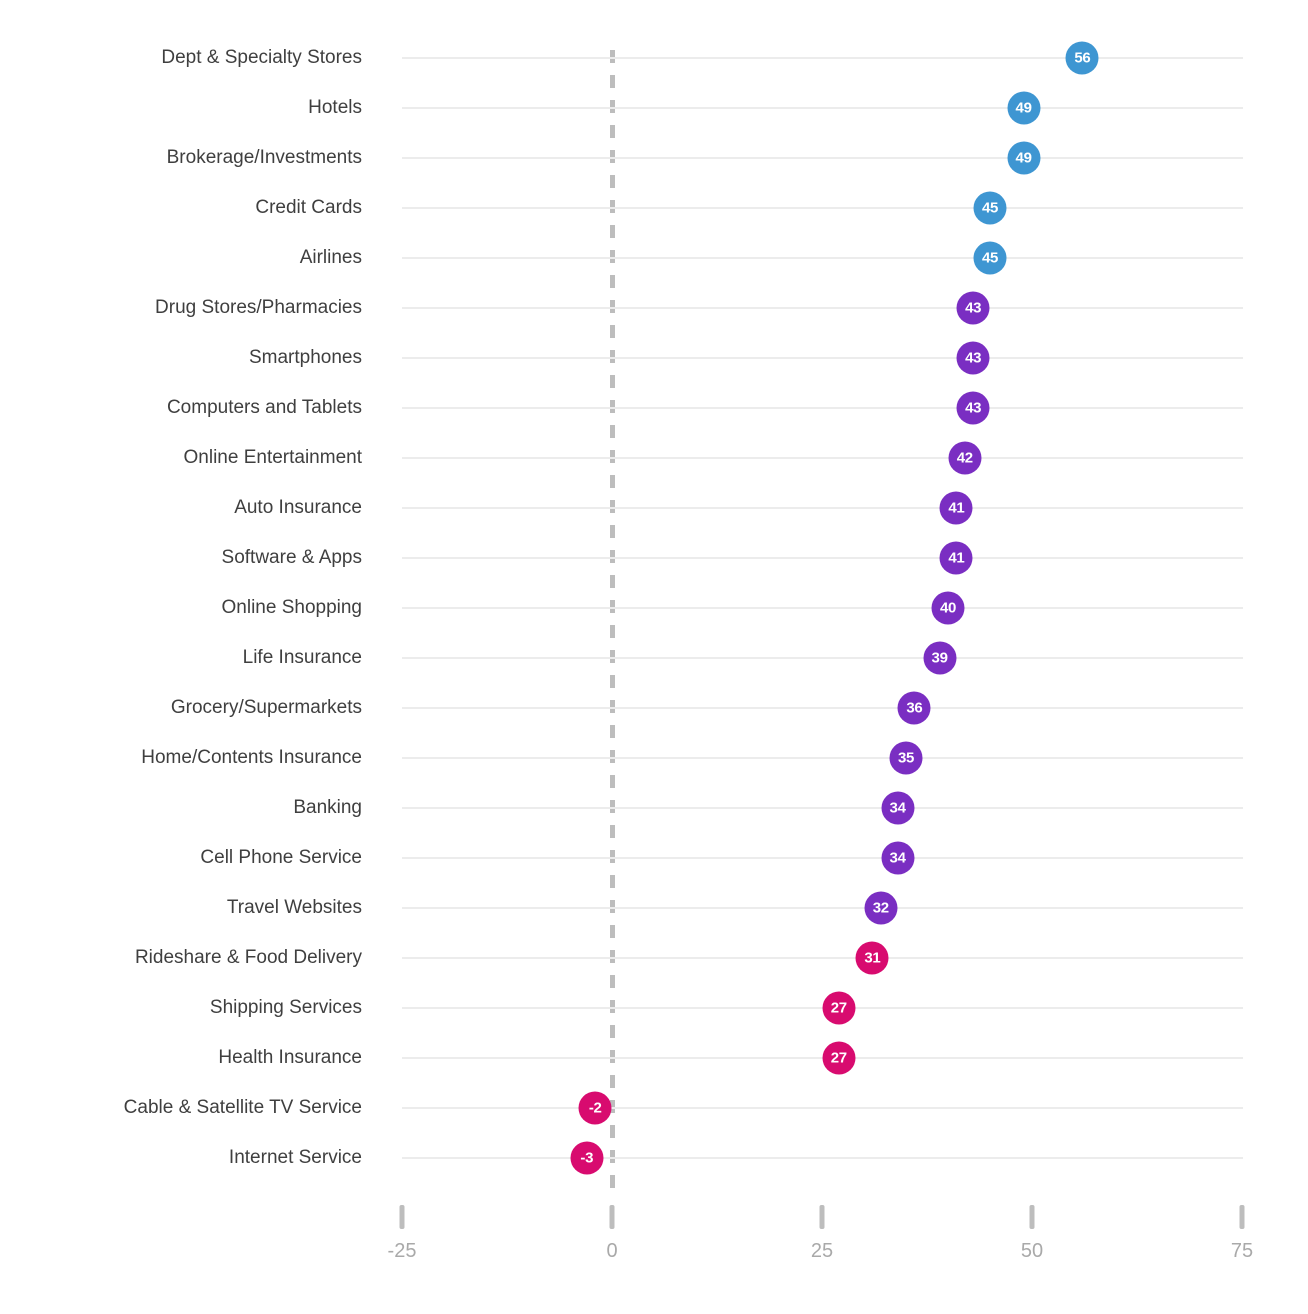  Describe the element at coordinates (295, 1157) in the screenshot. I see `category-label: Internet Service` at that location.